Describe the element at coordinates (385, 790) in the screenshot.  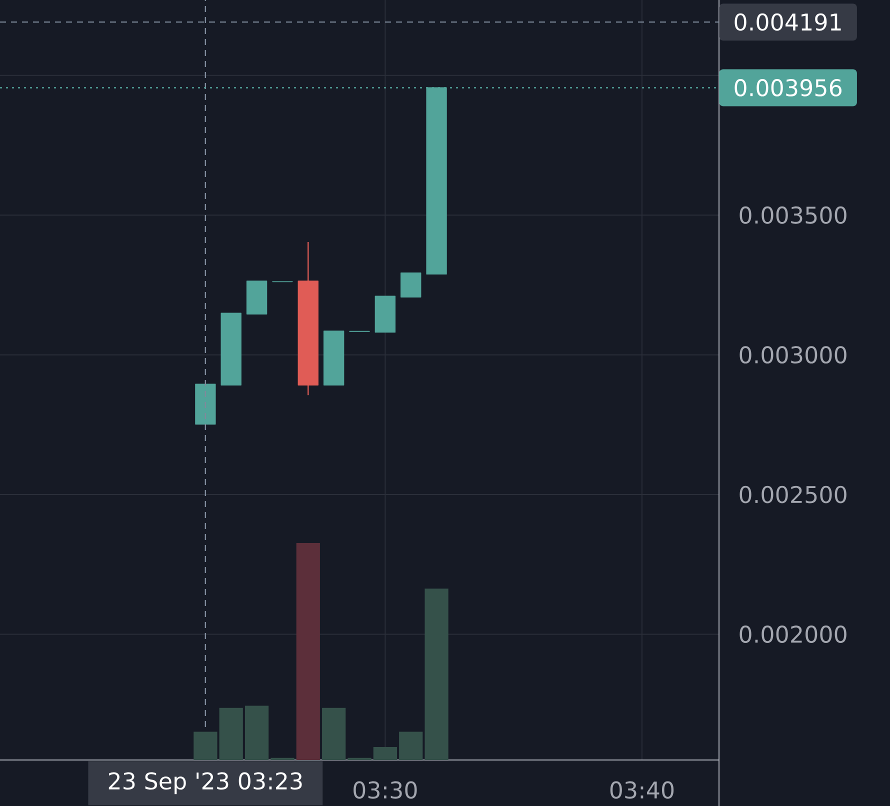
I see `x-tick-label: 03:30` at that location.